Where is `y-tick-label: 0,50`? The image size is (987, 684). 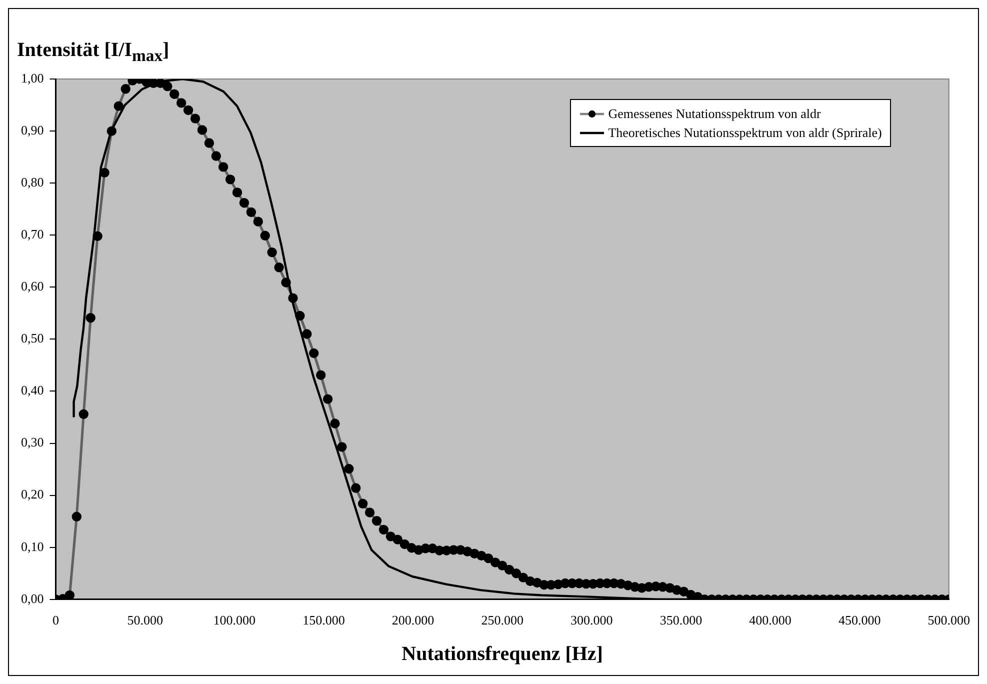 y-tick-label: 0,50 is located at coordinates (32, 338).